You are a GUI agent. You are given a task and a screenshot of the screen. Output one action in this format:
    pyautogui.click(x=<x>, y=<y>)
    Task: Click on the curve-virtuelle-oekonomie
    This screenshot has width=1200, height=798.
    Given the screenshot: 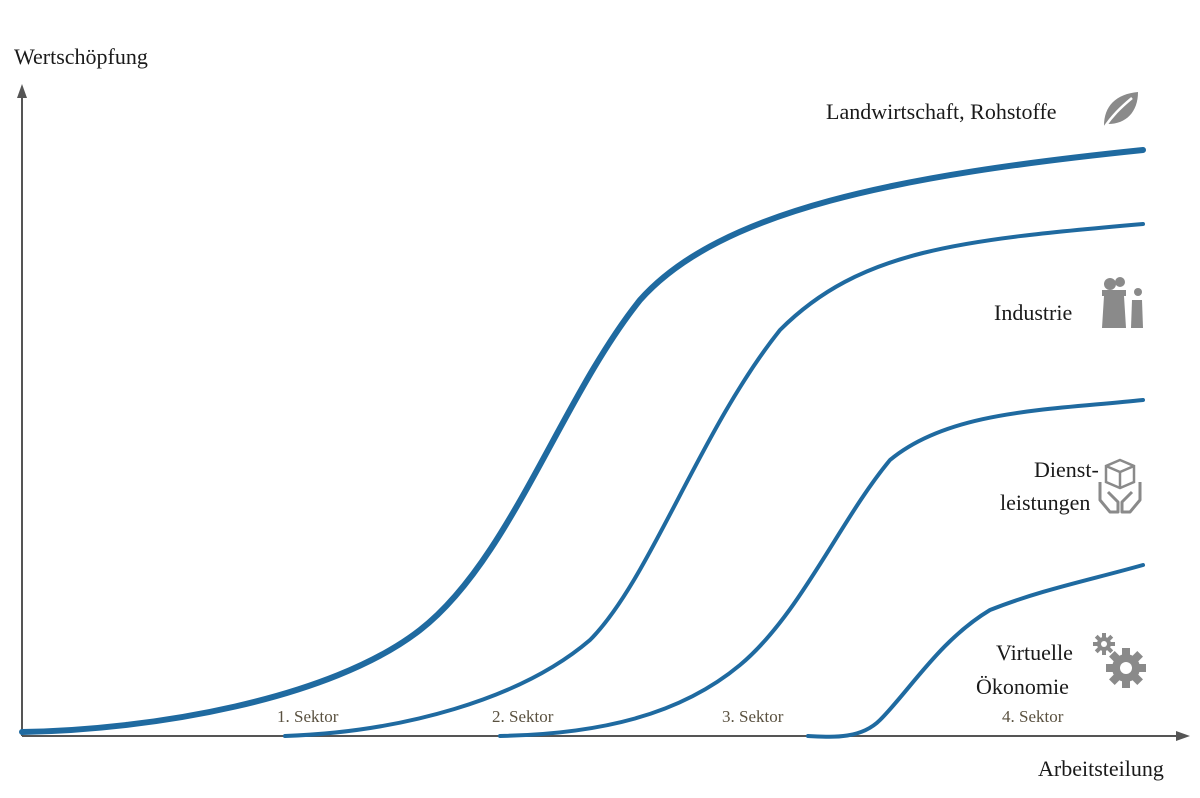 What is the action you would take?
    pyautogui.click(x=975, y=651)
    